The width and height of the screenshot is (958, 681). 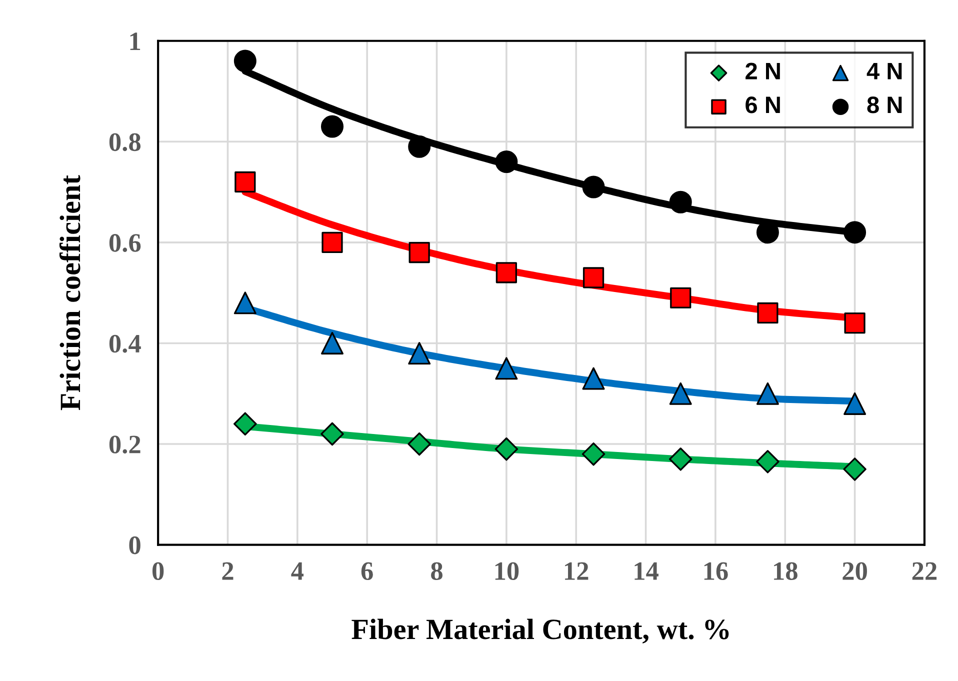 I want to click on legend-label: 8 N, so click(x=884, y=105).